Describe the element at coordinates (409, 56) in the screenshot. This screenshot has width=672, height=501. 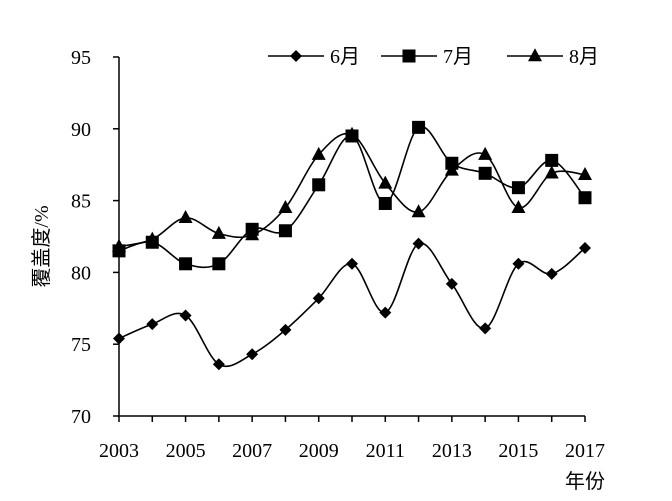
I see `legend-marker-square` at that location.